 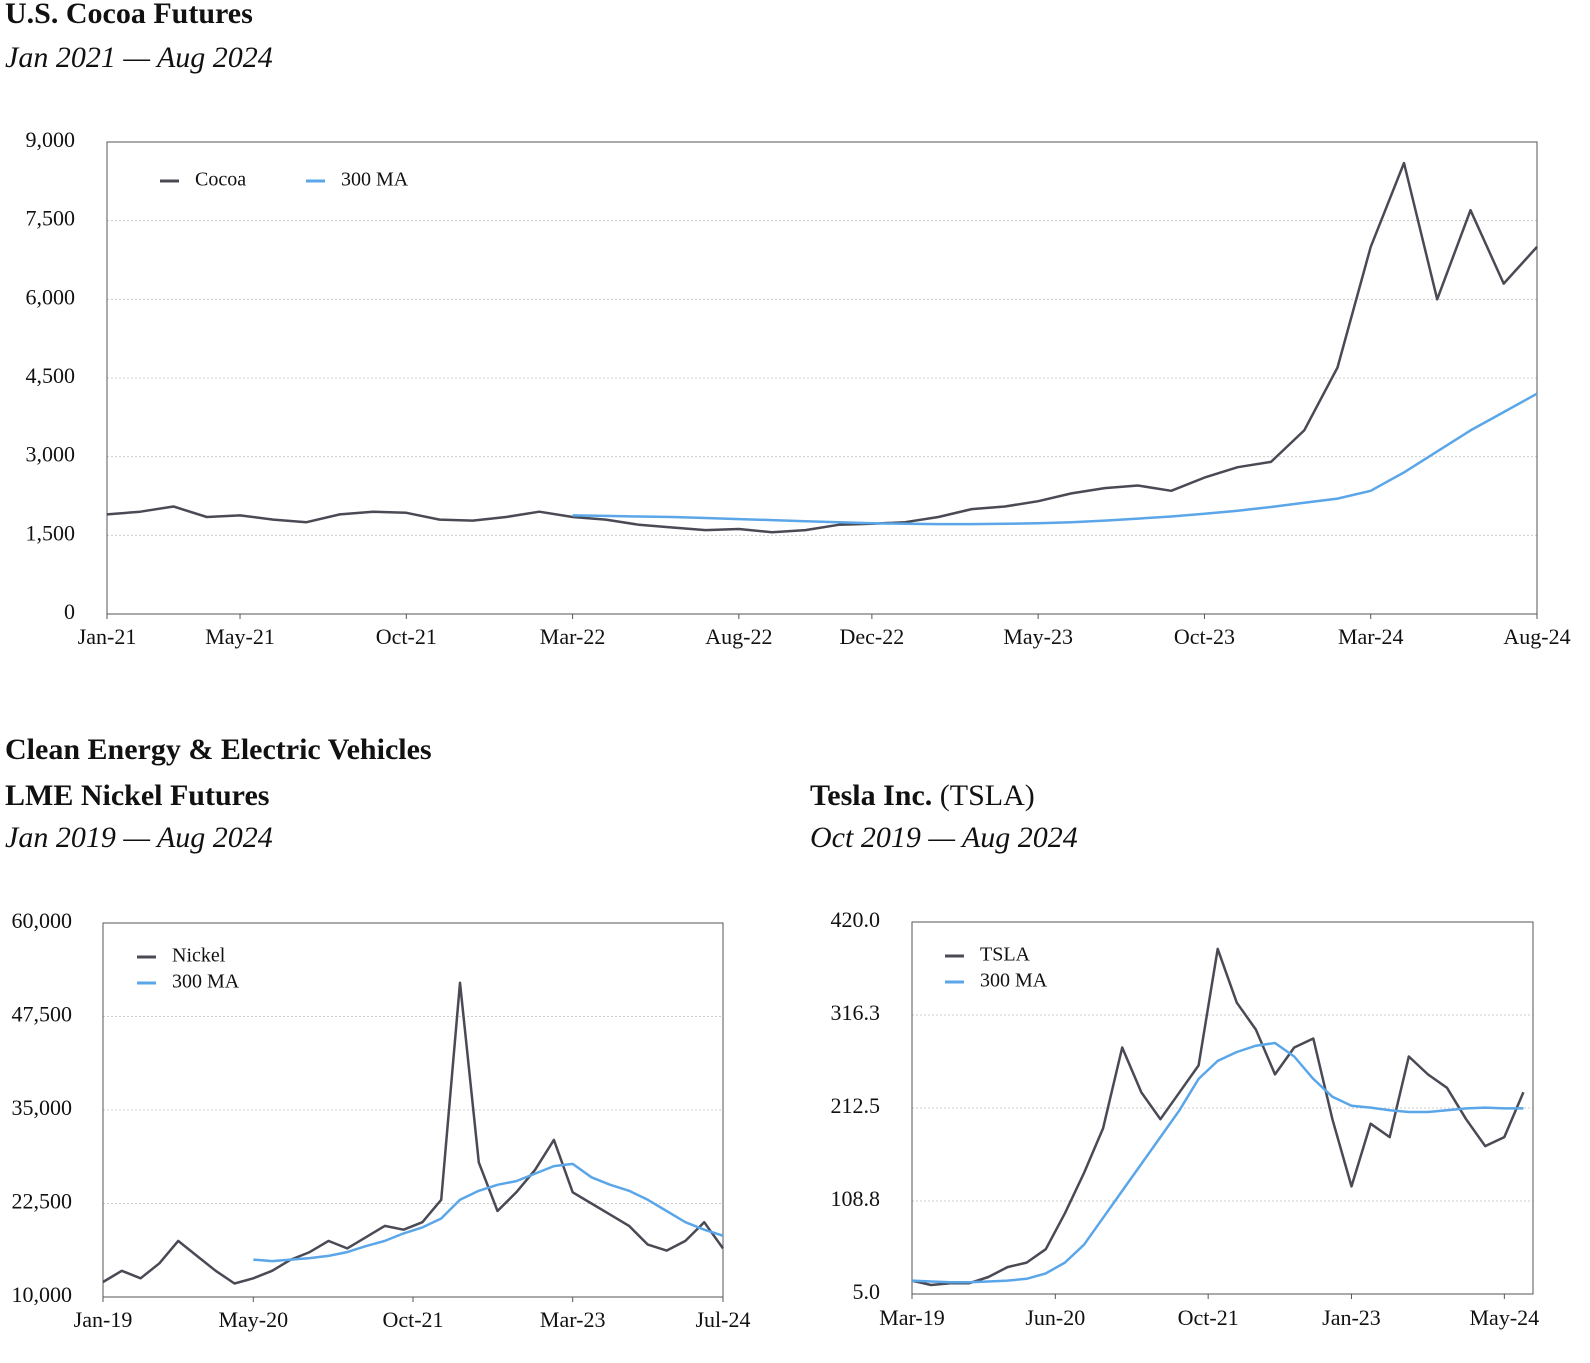 I want to click on y-tick-label: 10,000, so click(x=42, y=1294).